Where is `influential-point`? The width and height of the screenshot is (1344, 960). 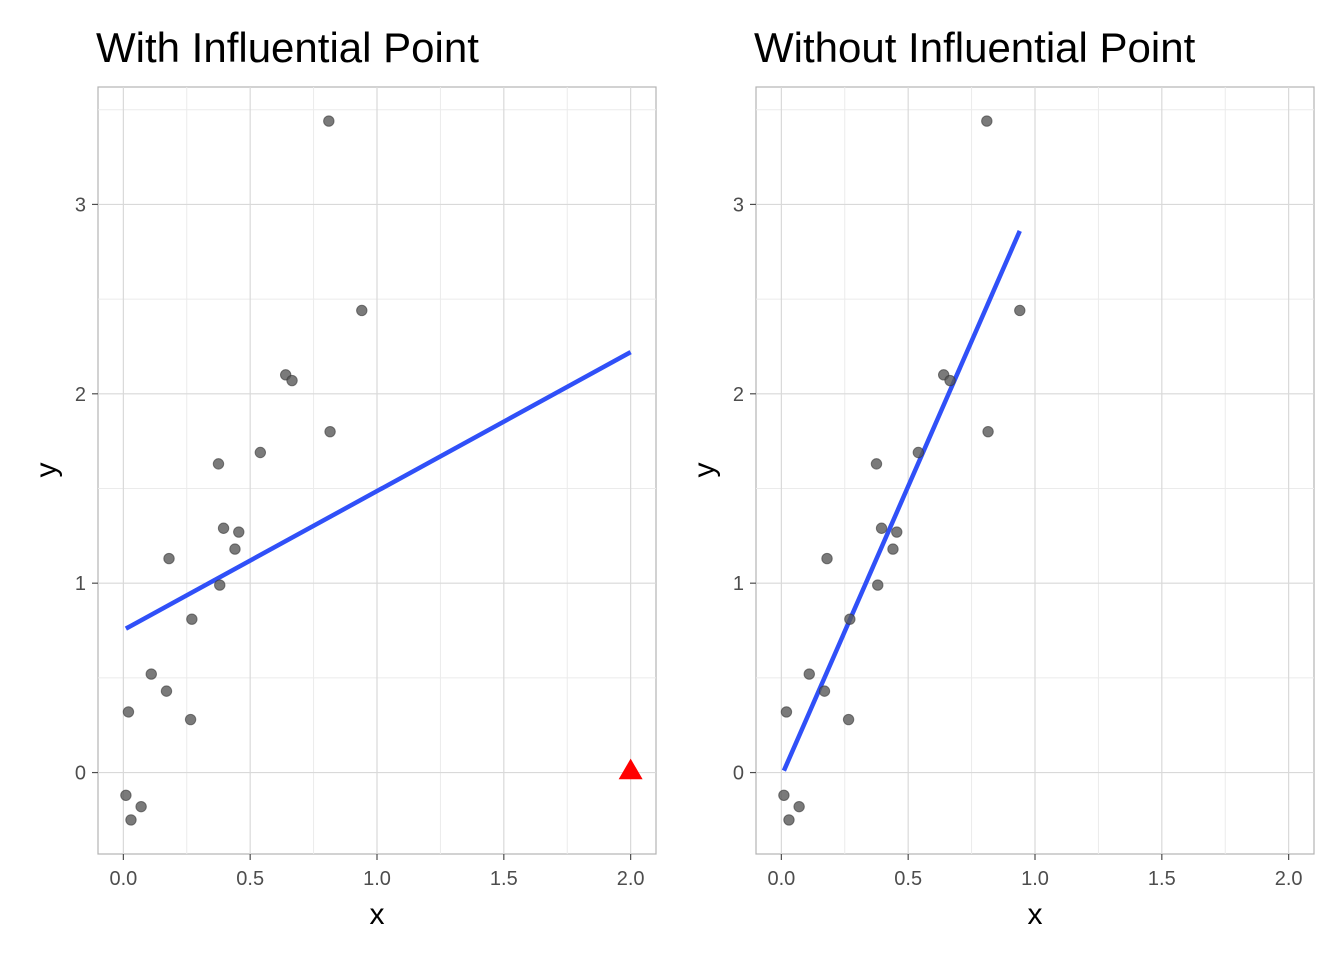
influential-point is located at coordinates (630, 769).